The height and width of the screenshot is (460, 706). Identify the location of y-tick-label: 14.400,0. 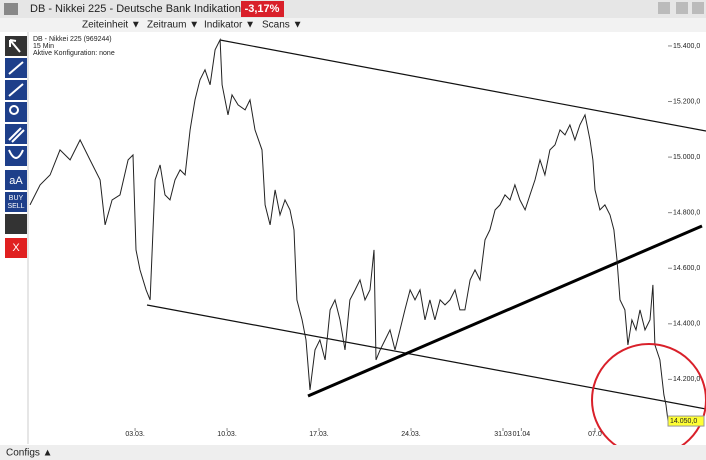
(686, 324).